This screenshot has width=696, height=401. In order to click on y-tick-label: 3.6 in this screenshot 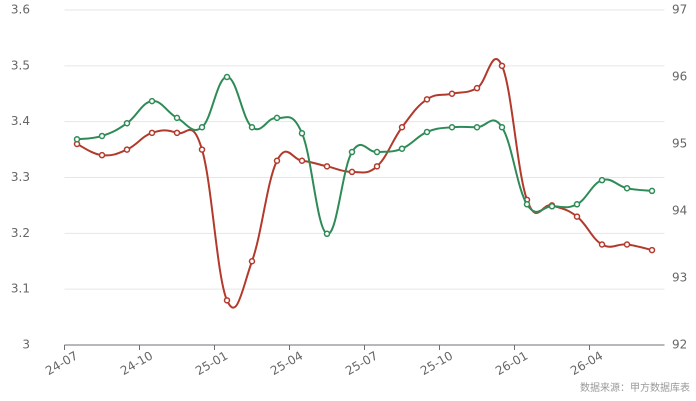, I will do `click(20, 10)`.